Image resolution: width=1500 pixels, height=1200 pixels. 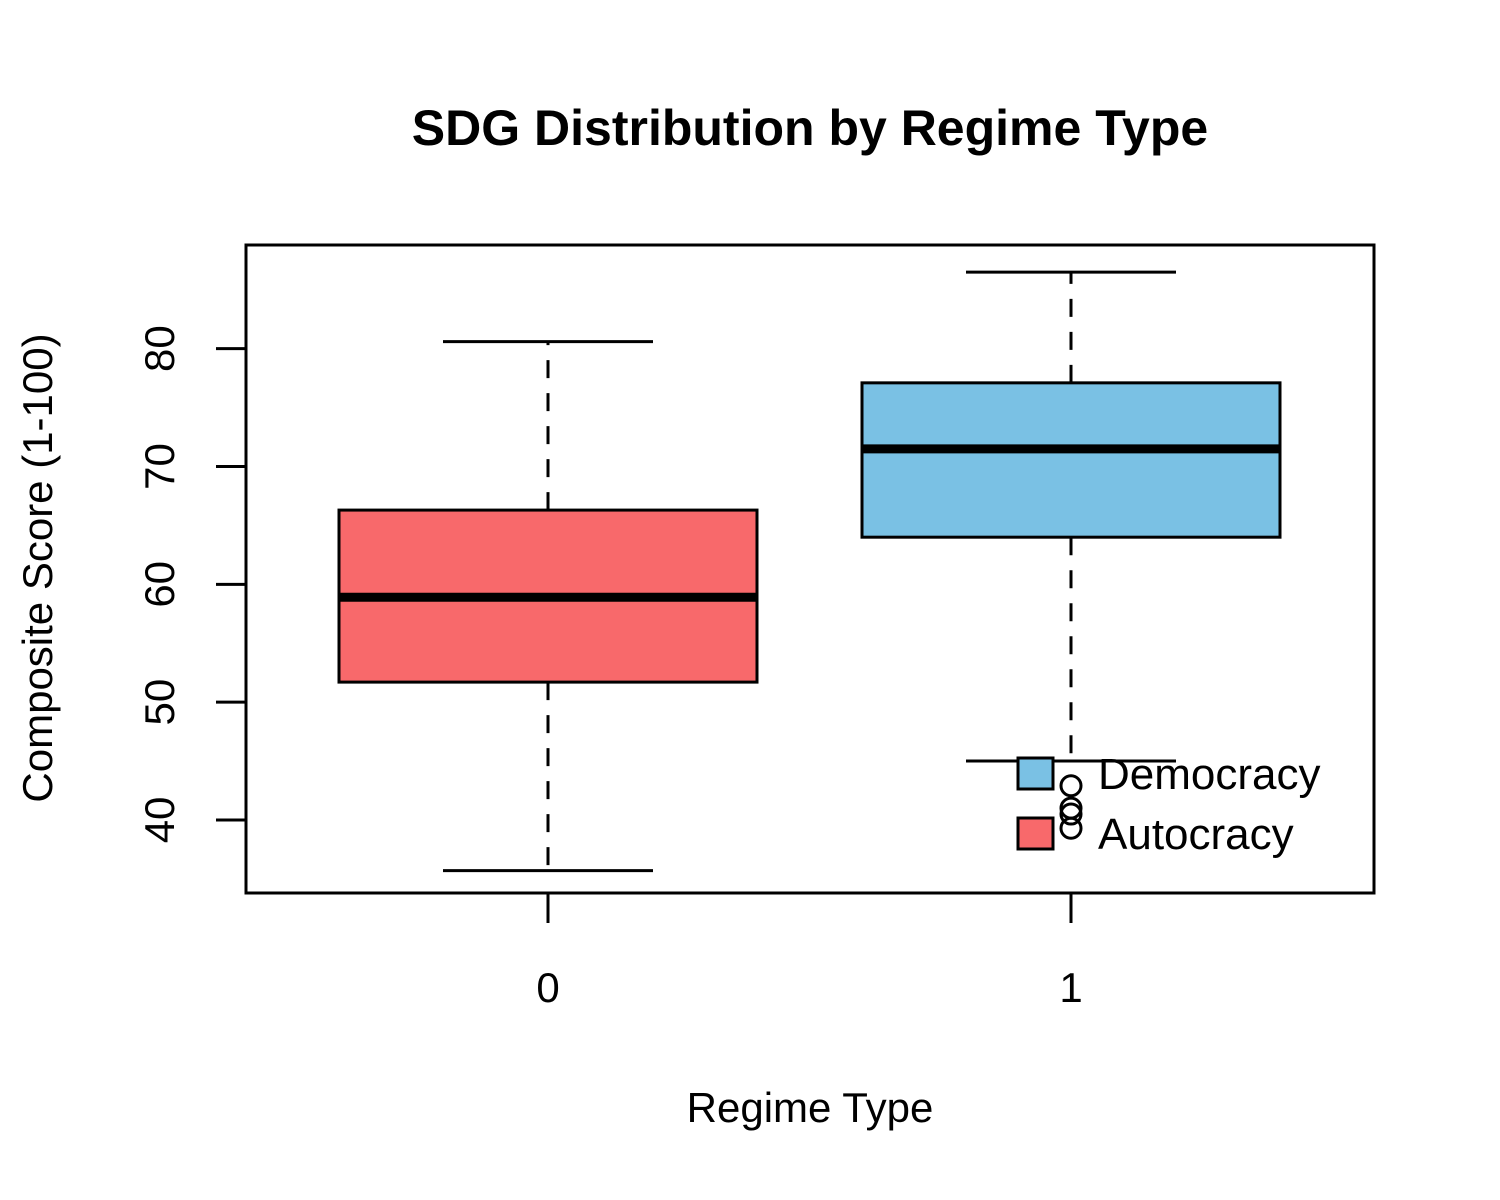 I want to click on x-axis-label: Regime Type, so click(x=810, y=1107).